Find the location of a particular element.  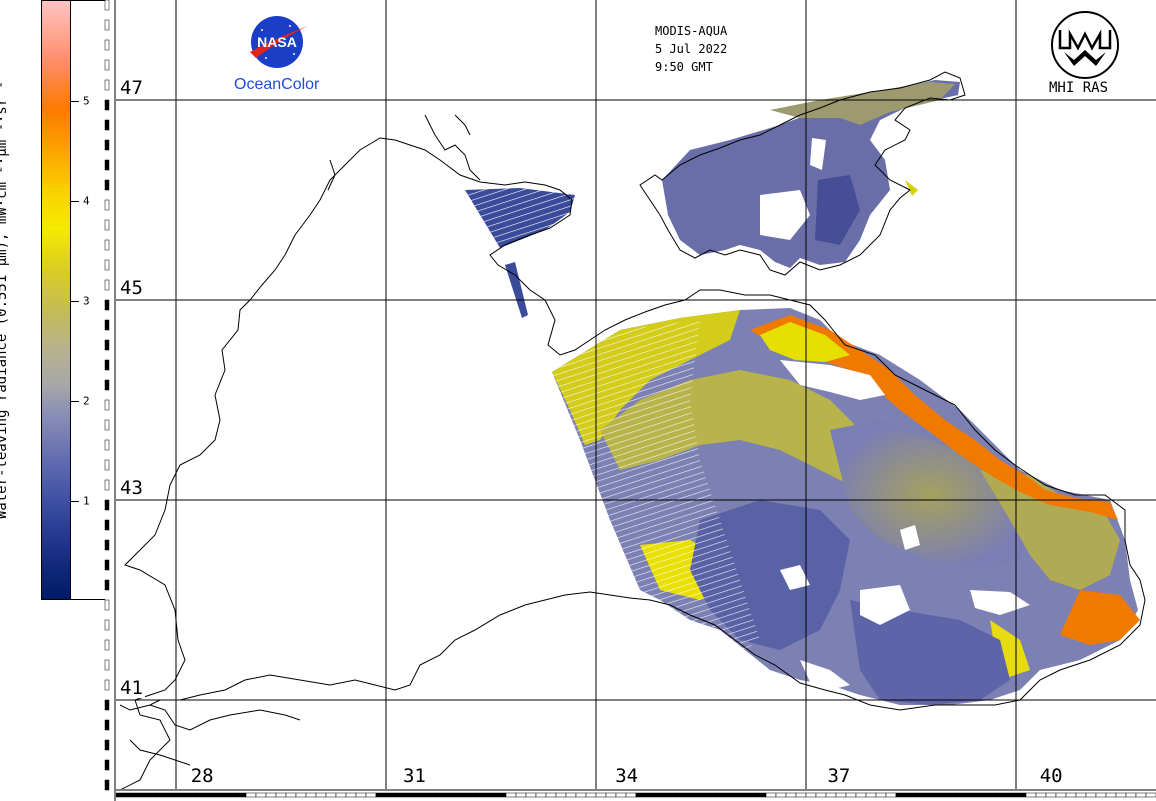

colorbar-tick-label: 5 is located at coordinates (86, 101).